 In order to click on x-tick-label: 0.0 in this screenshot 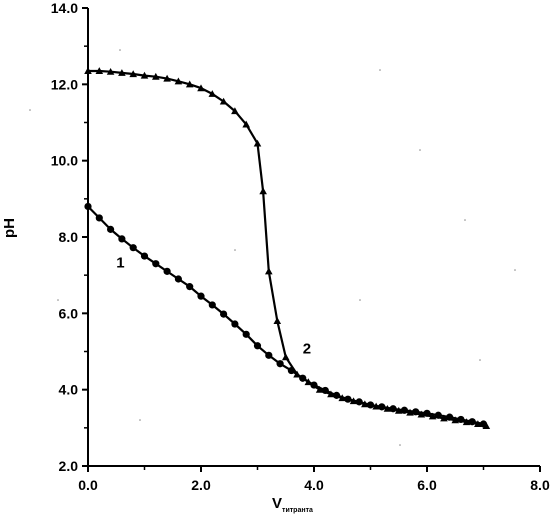, I will do `click(88, 485)`.